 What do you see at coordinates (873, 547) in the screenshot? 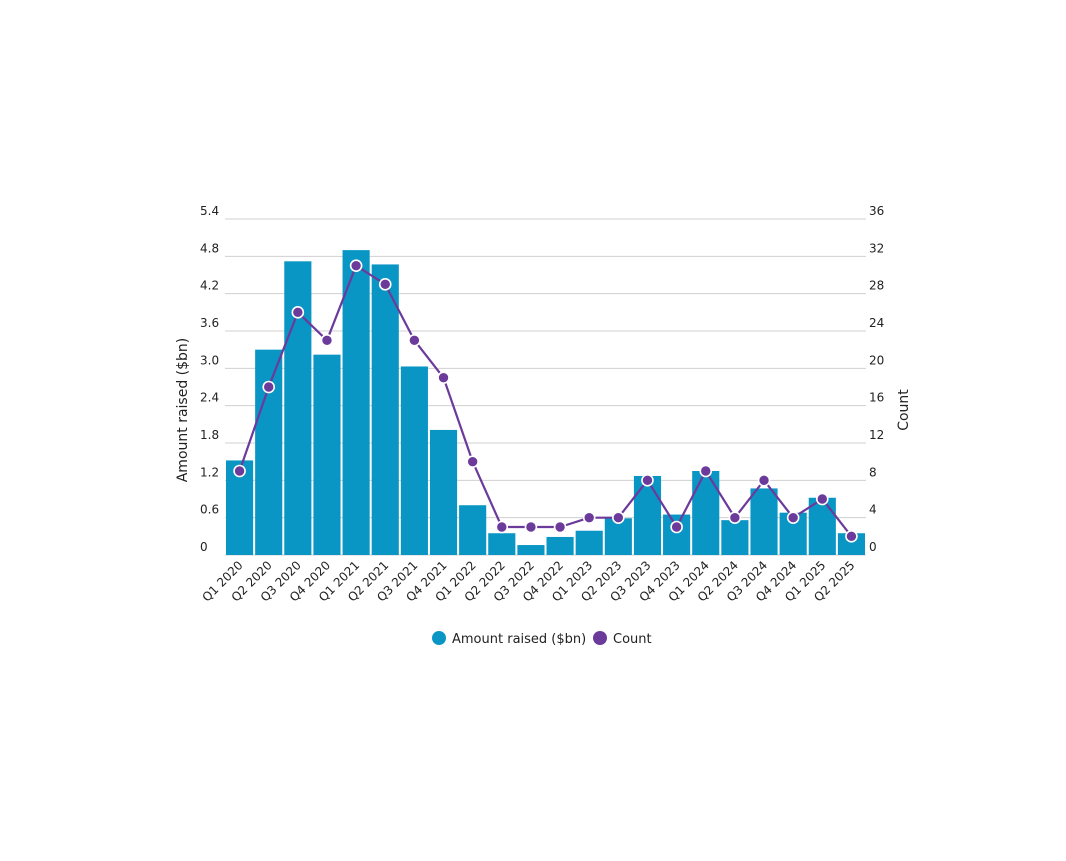
I see `right-tick-label: 0` at bounding box center [873, 547].